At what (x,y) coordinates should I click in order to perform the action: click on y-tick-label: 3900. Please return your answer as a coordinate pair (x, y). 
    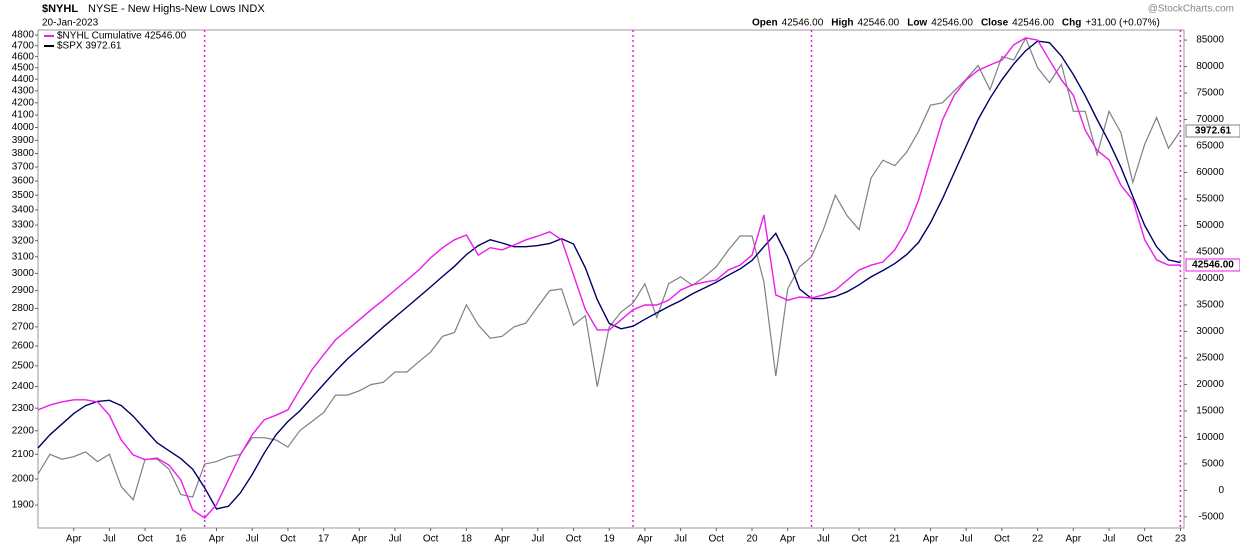
    Looking at the image, I should click on (23, 140).